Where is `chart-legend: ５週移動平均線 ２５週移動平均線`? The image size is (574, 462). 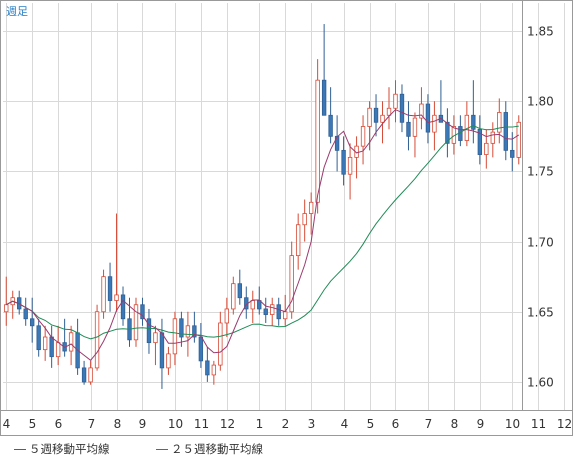
chart-legend: ５週移動平均線 ２５週移動平均線 is located at coordinates (287, 449).